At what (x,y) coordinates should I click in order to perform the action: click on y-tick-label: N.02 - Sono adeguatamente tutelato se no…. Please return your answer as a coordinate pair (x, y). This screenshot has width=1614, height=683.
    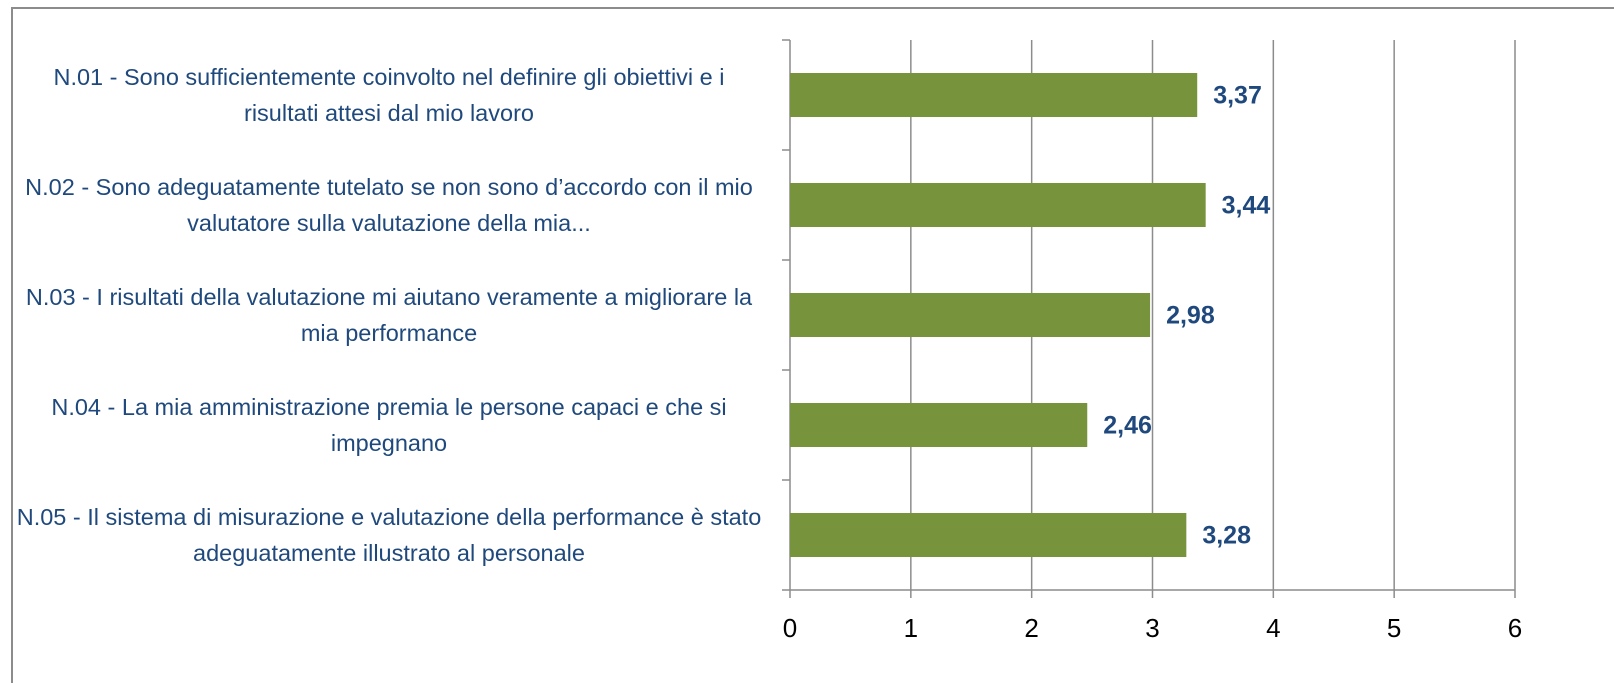
    Looking at the image, I should click on (389, 205).